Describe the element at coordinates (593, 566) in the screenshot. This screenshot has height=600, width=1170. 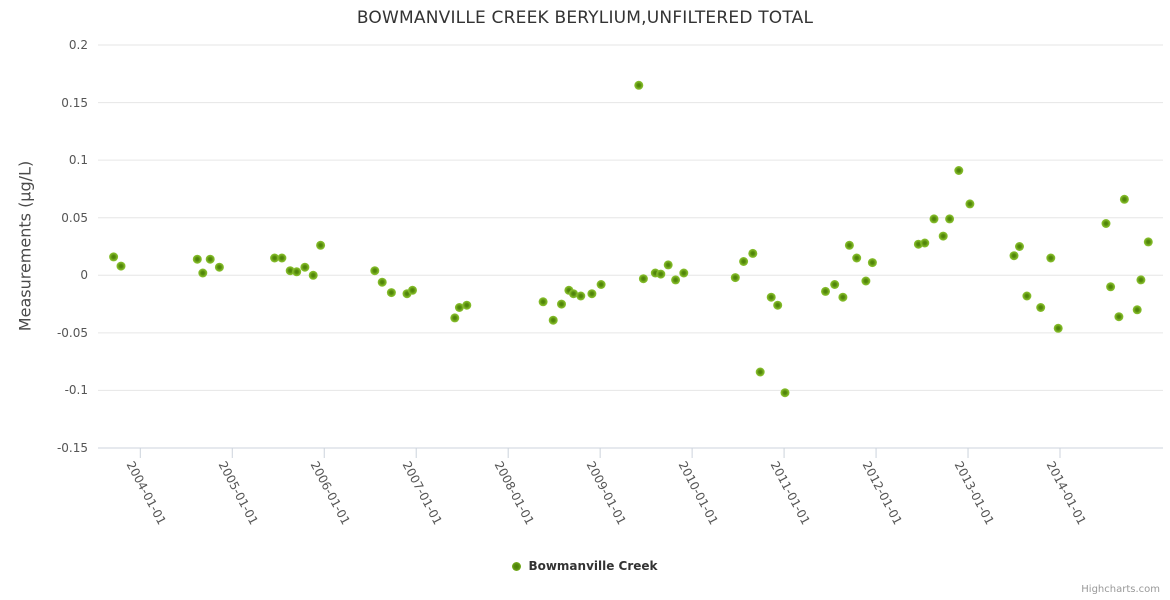
I see `legend-series-label: Bowmanville Creek` at that location.